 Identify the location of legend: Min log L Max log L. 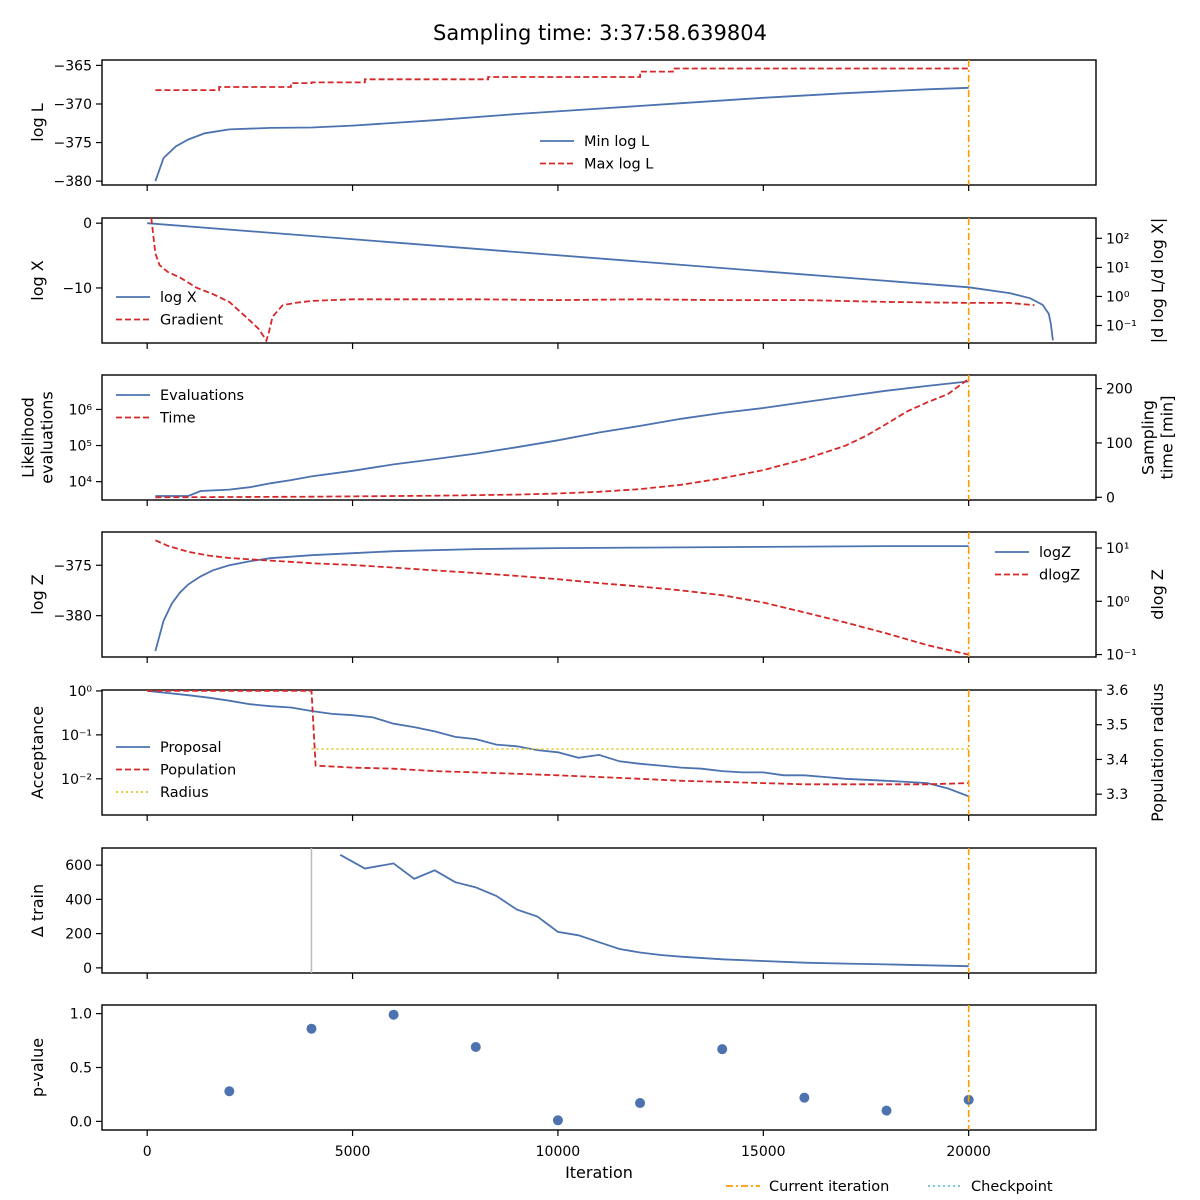
(596, 153).